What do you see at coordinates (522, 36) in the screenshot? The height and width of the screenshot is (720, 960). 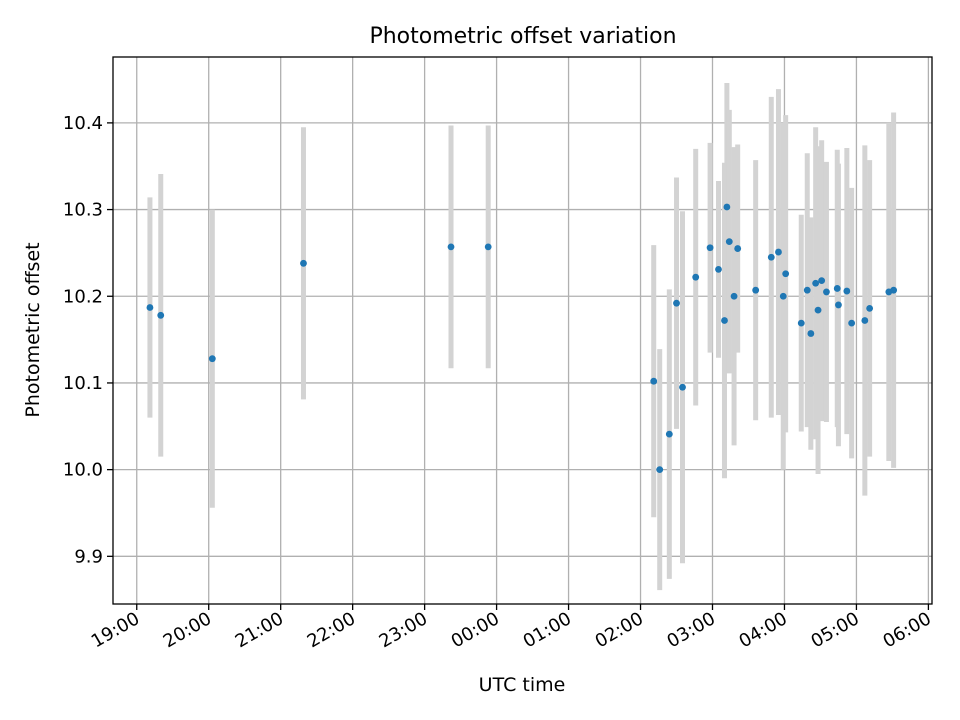 I see `chart-title: Photometric offset variation` at bounding box center [522, 36].